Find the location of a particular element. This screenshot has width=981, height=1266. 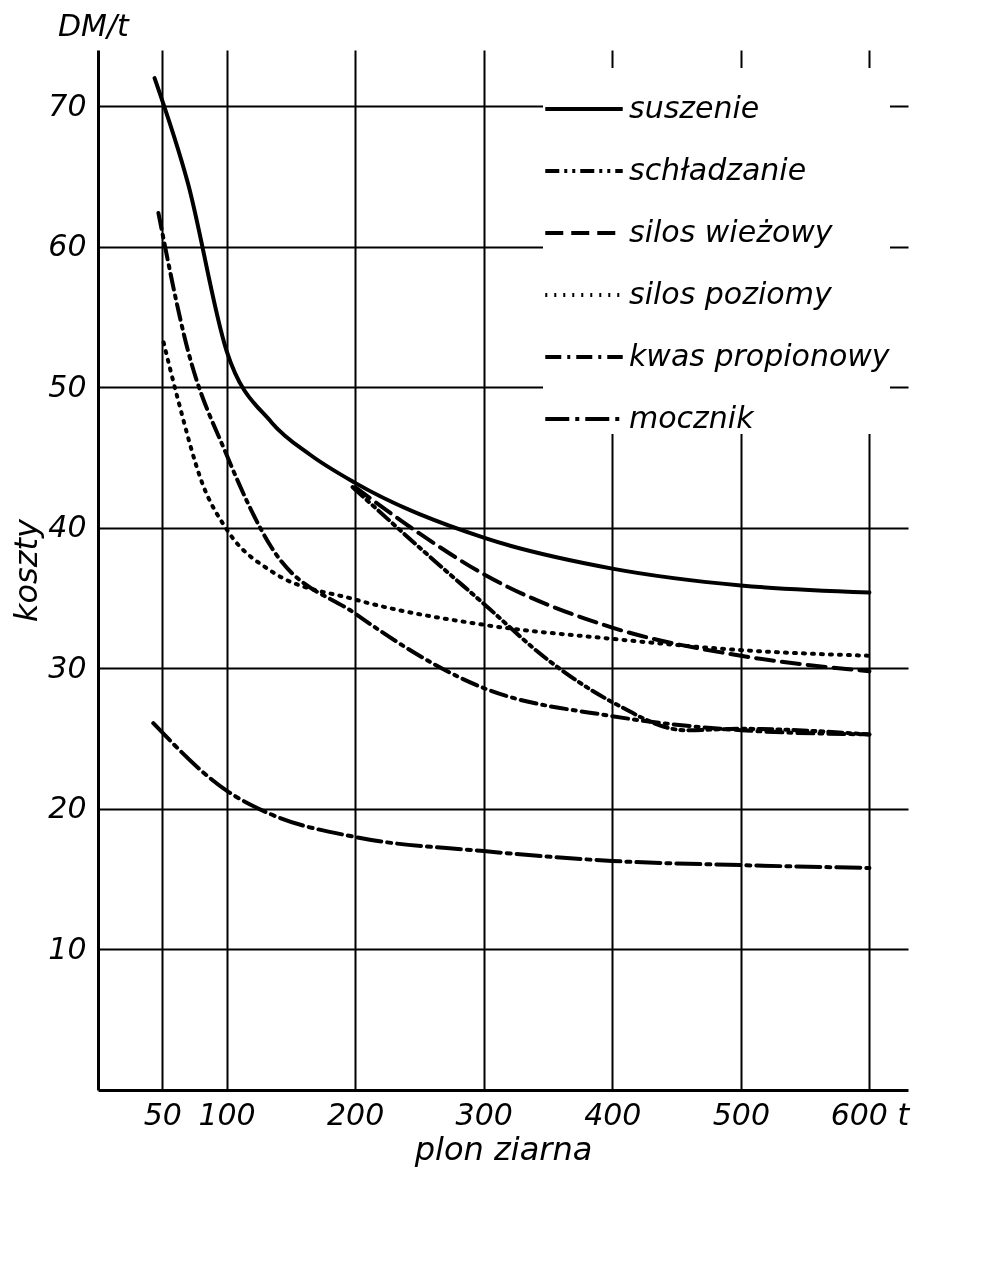

legend-label: silos poziomy is located at coordinates (731, 293).